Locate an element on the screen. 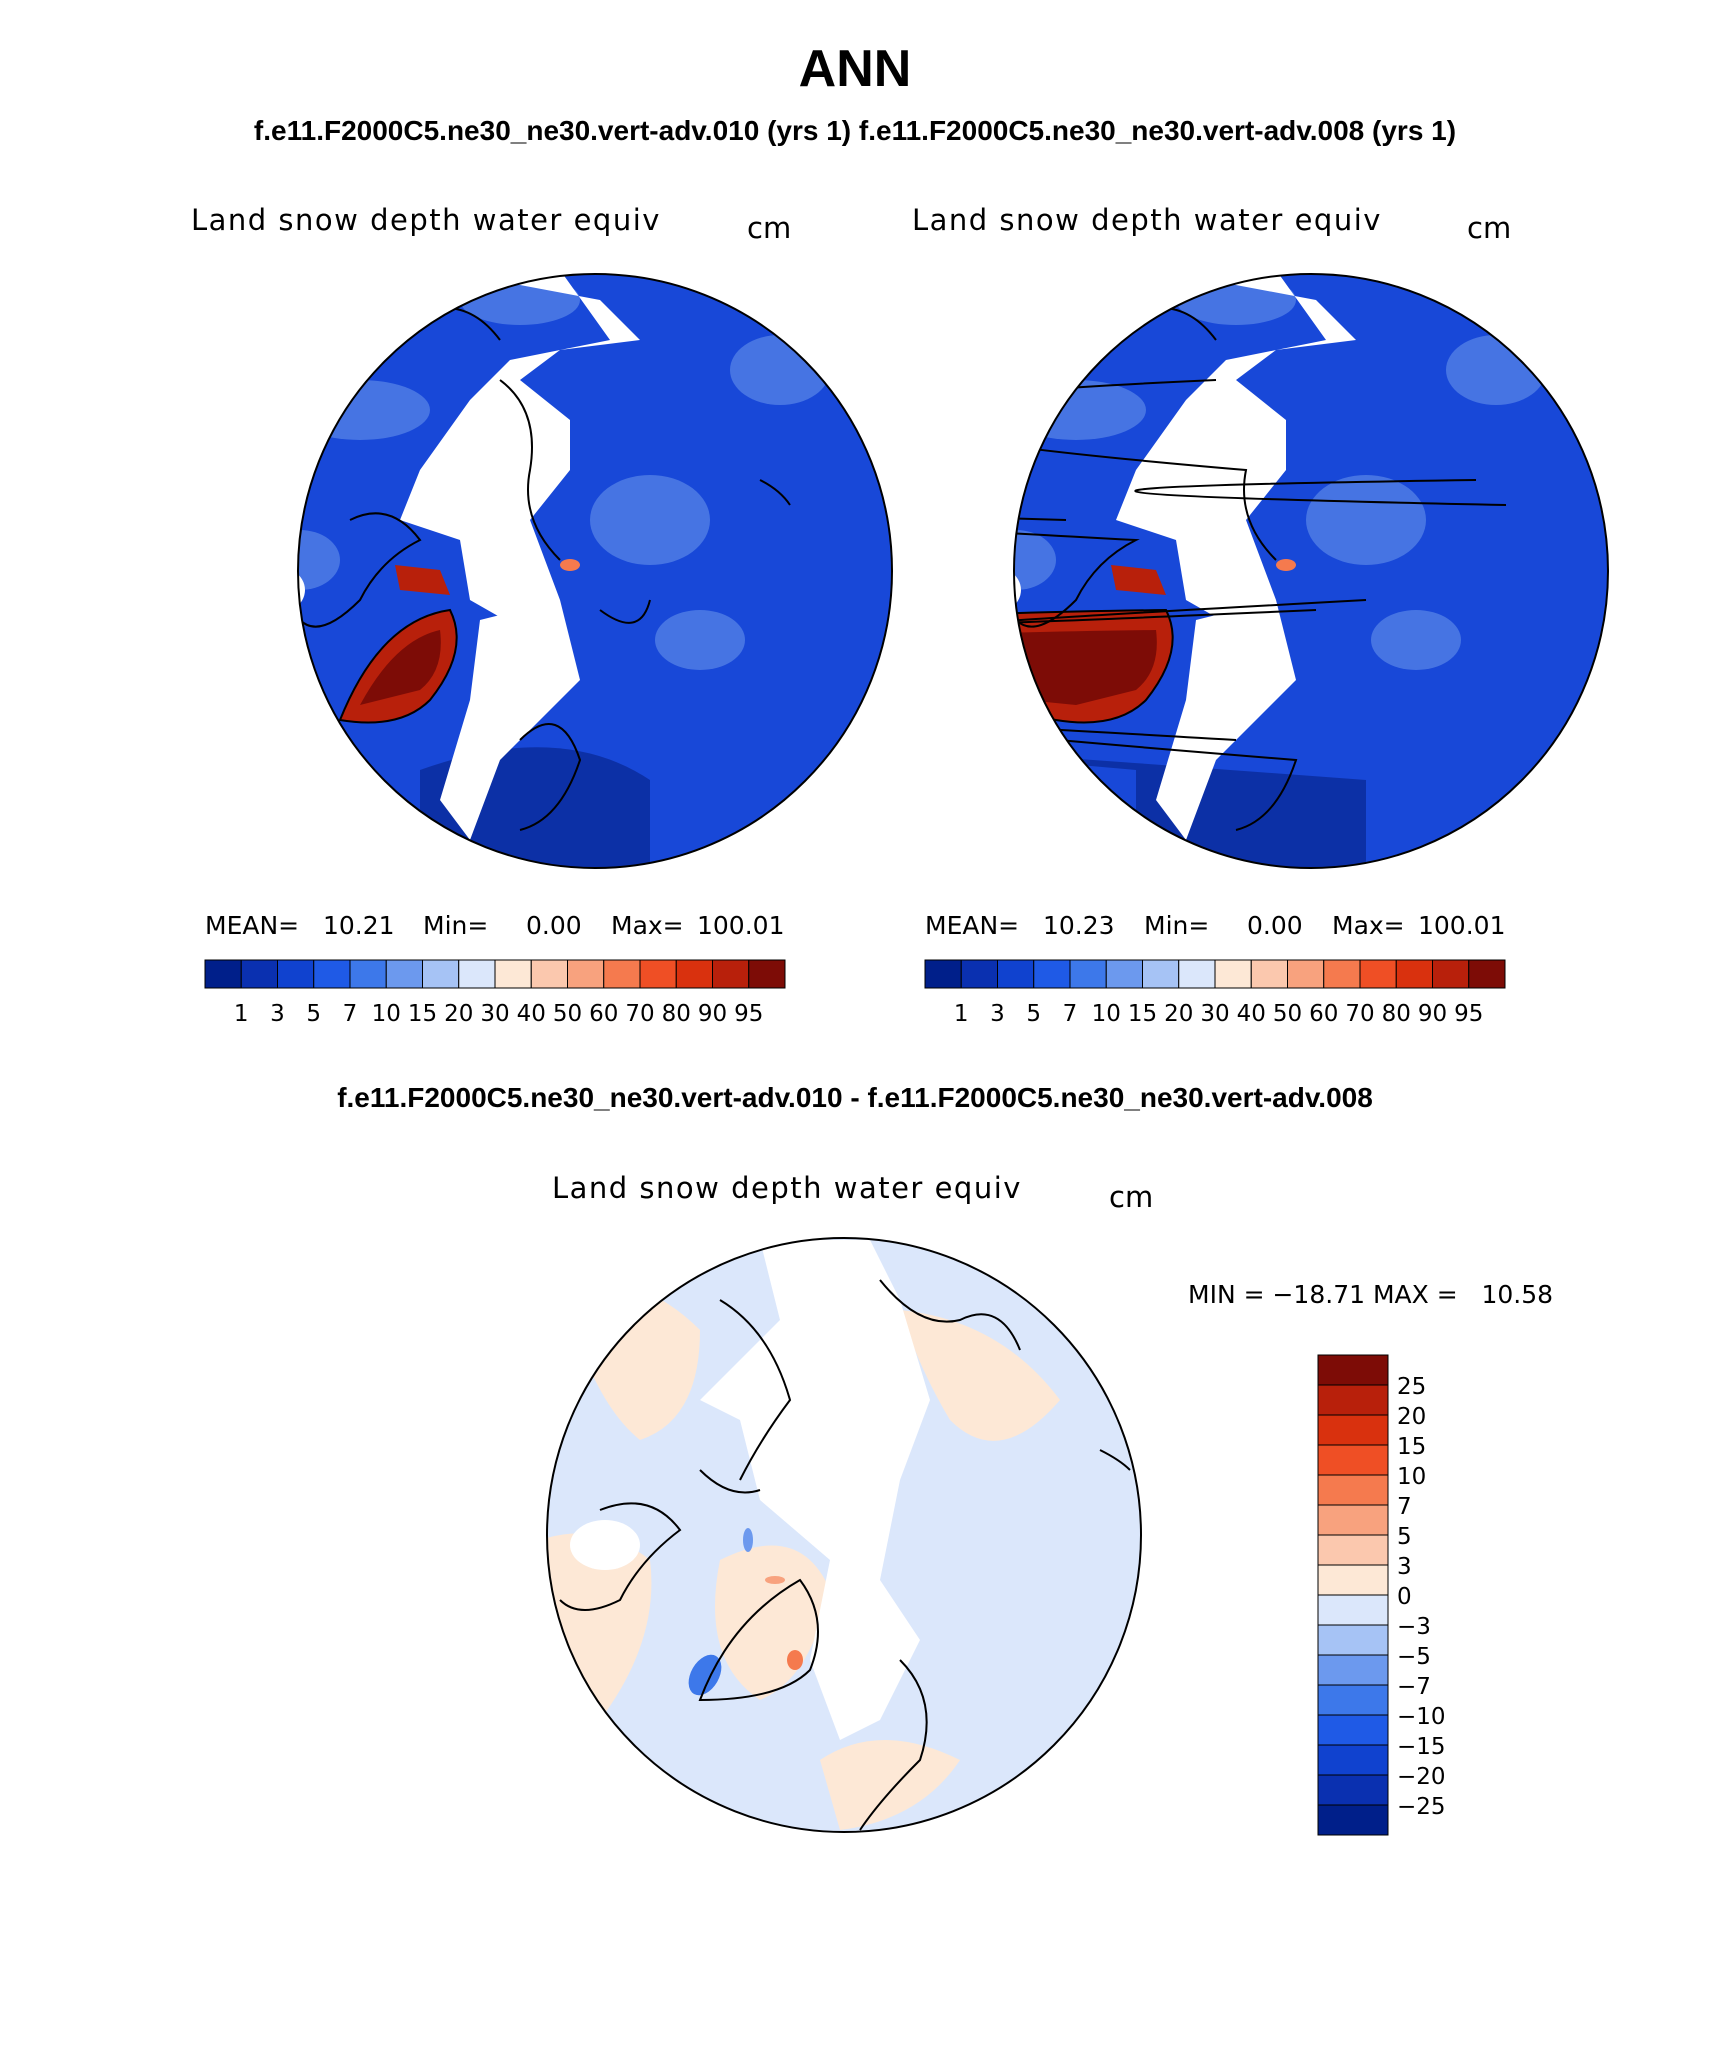 This screenshot has width=1710, height=2061. positive-difference-region is located at coordinates (890, 1785).